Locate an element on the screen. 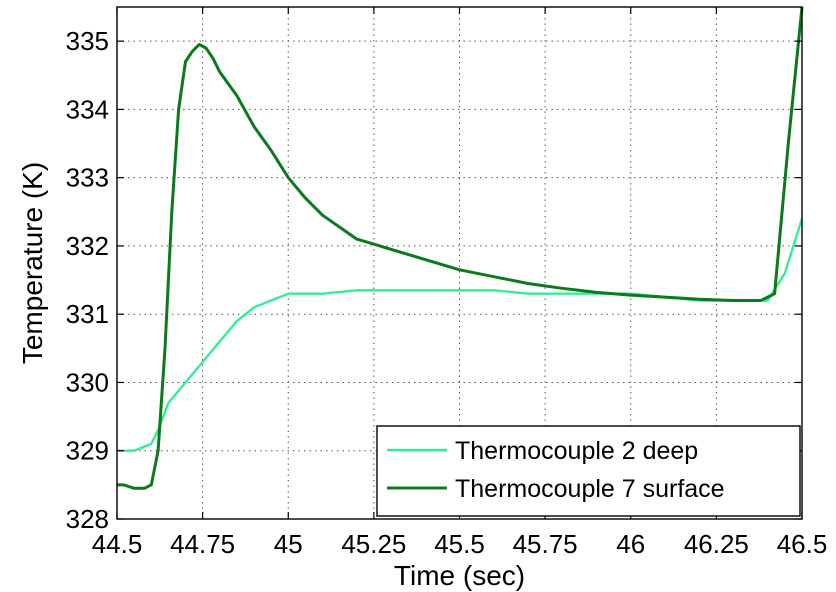  x-tick-label: 44.5 is located at coordinates (117, 544).